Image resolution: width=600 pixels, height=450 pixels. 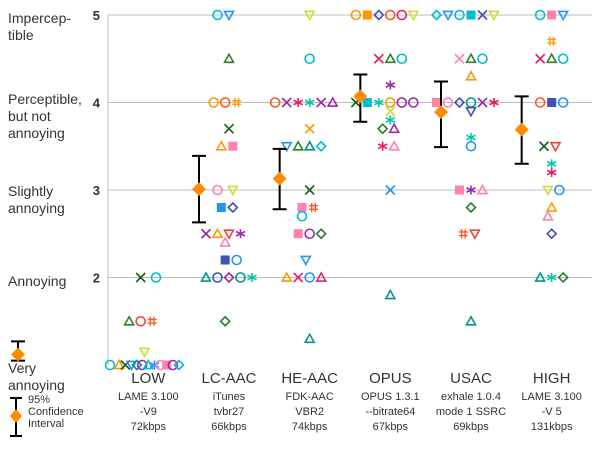 What do you see at coordinates (229, 378) in the screenshot?
I see `category-name: LC-AAC` at bounding box center [229, 378].